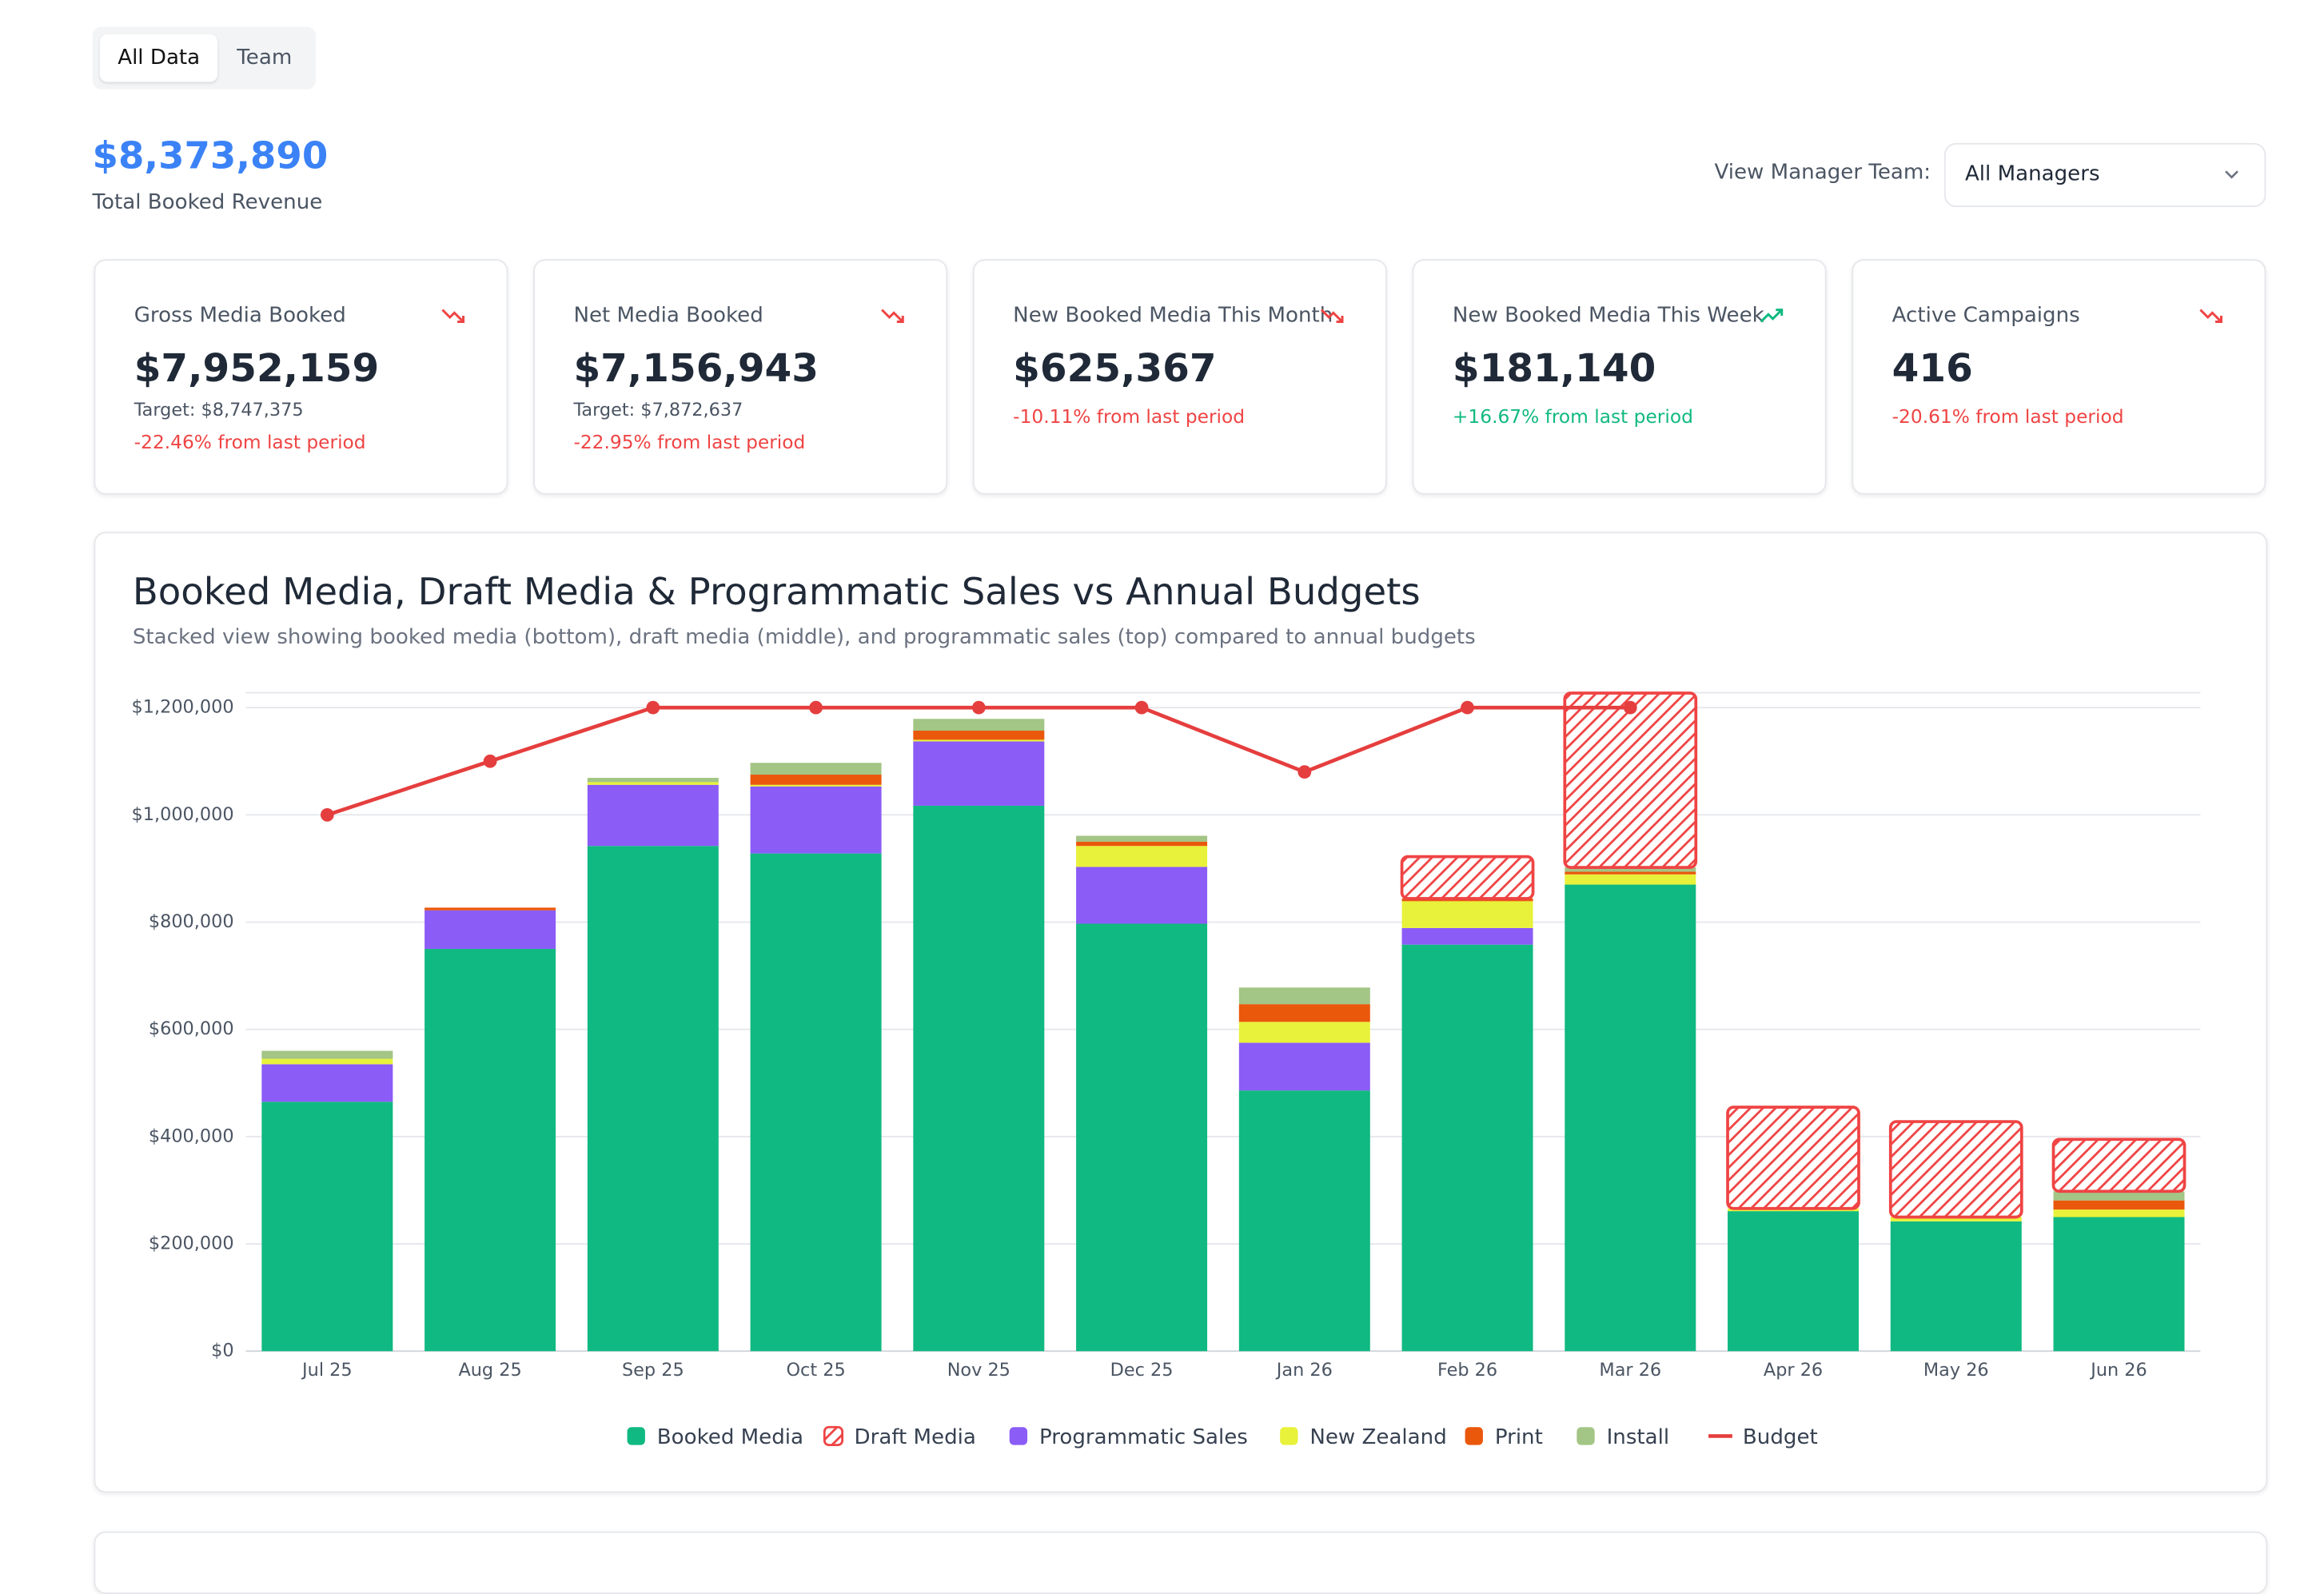 Image resolution: width=2324 pixels, height=1594 pixels. Describe the element at coordinates (191, 1136) in the screenshot. I see `y-tick-label: $400,000` at that location.